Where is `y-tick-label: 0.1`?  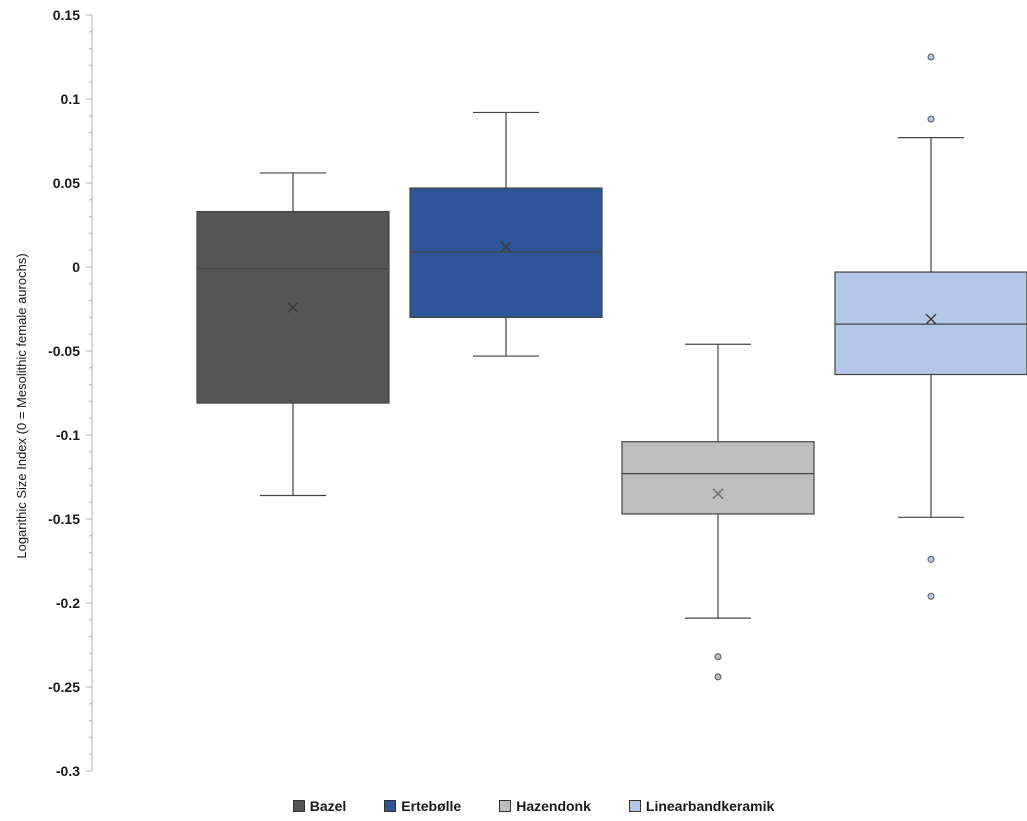
y-tick-label: 0.1 is located at coordinates (71, 99).